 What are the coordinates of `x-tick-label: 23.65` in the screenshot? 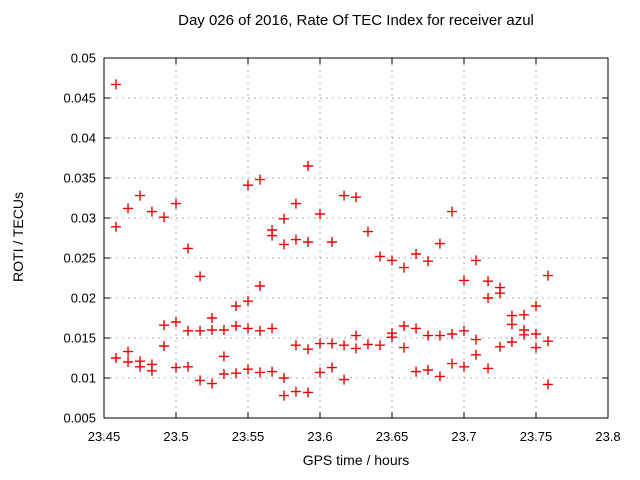 It's located at (392, 436).